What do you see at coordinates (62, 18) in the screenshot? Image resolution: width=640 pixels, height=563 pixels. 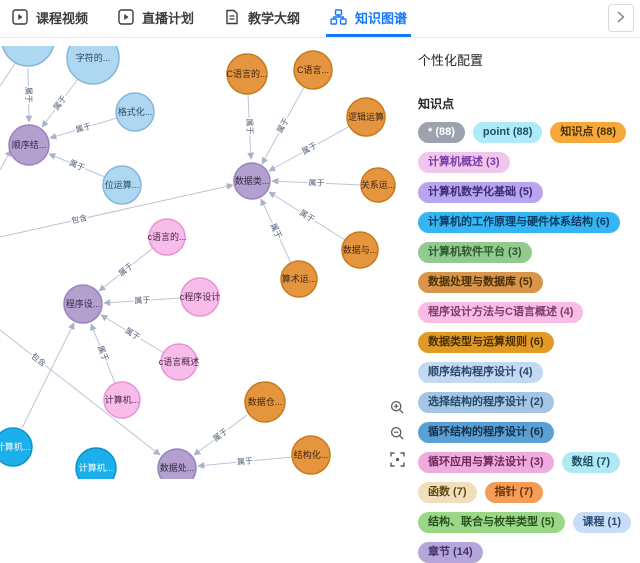 I see `tab-label: 课程视频` at bounding box center [62, 18].